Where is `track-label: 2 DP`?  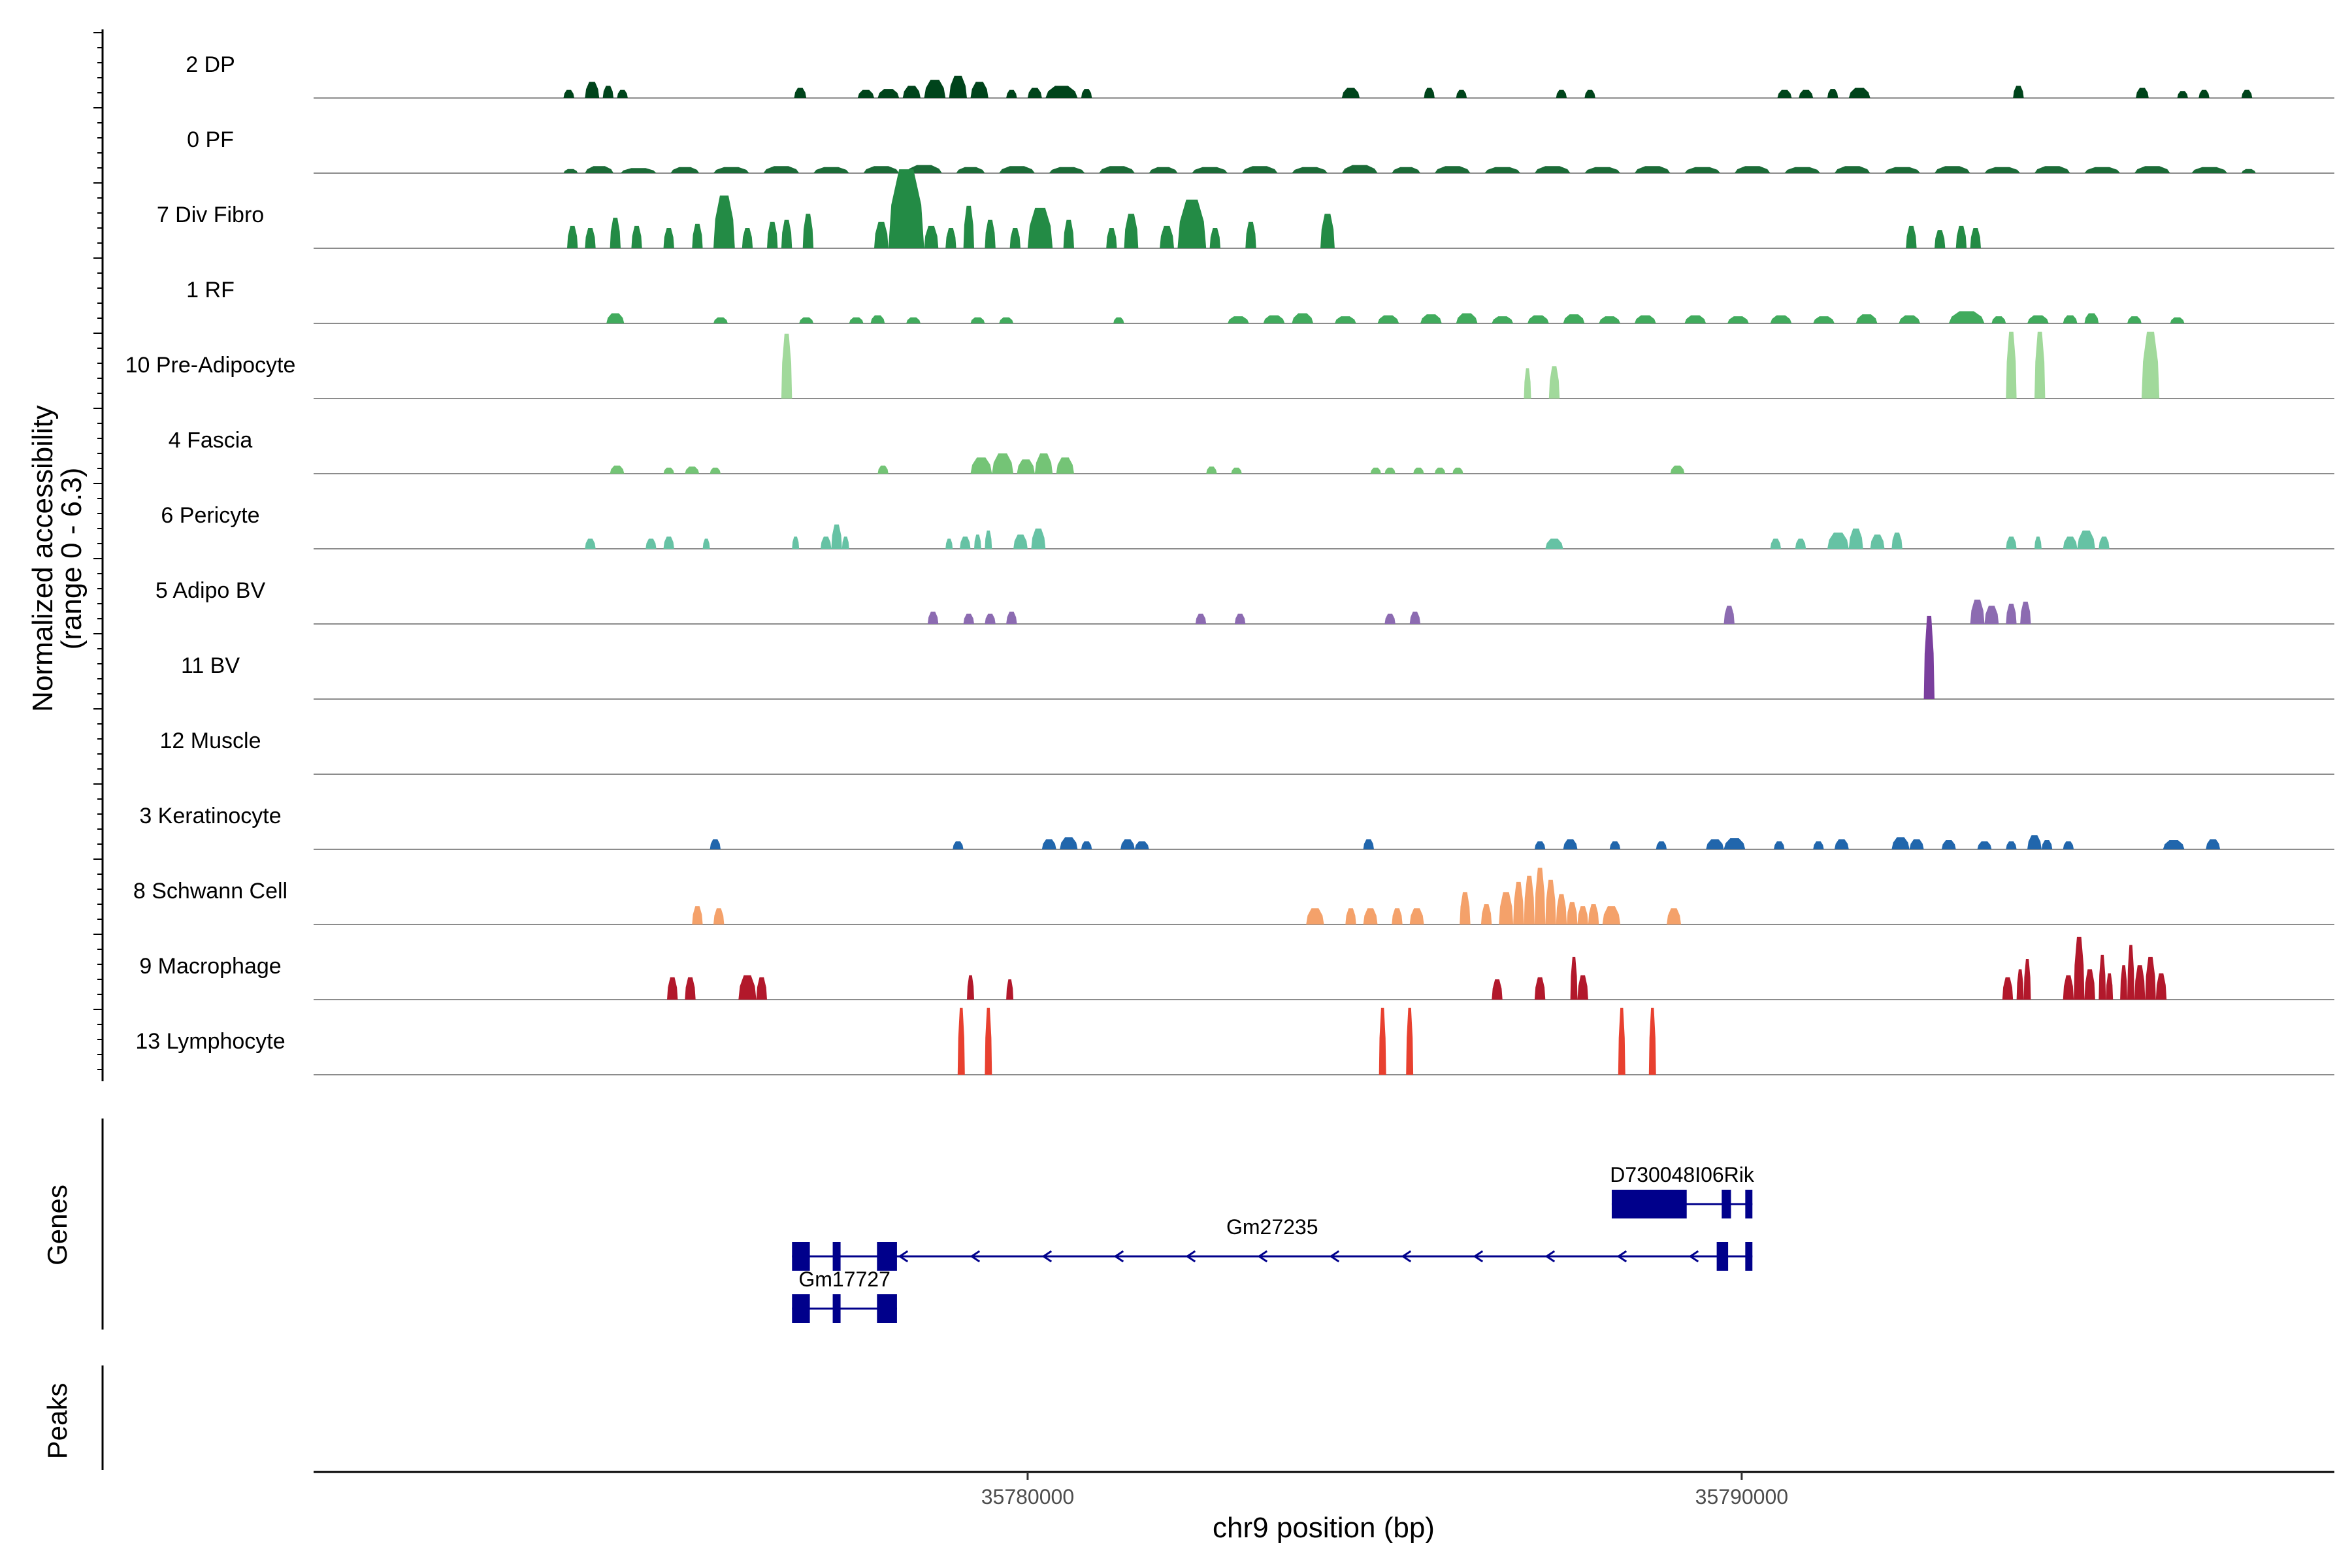 track-label: 2 DP is located at coordinates (210, 64).